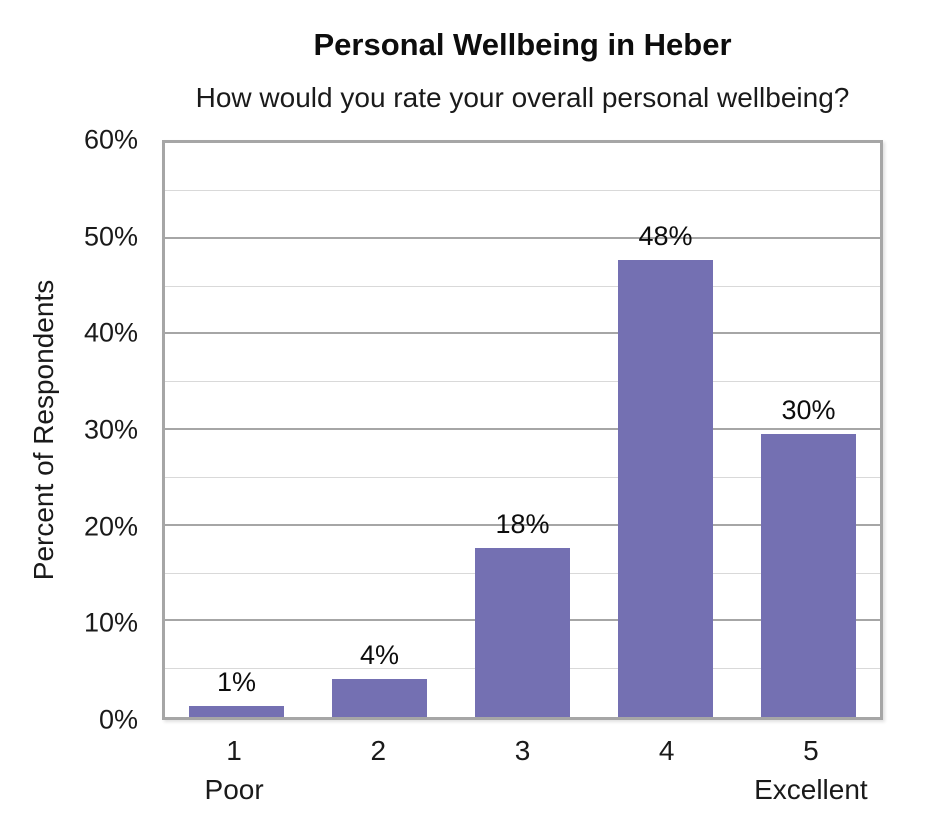  Describe the element at coordinates (110, 429) in the screenshot. I see `y-tick-label: 30%` at that location.